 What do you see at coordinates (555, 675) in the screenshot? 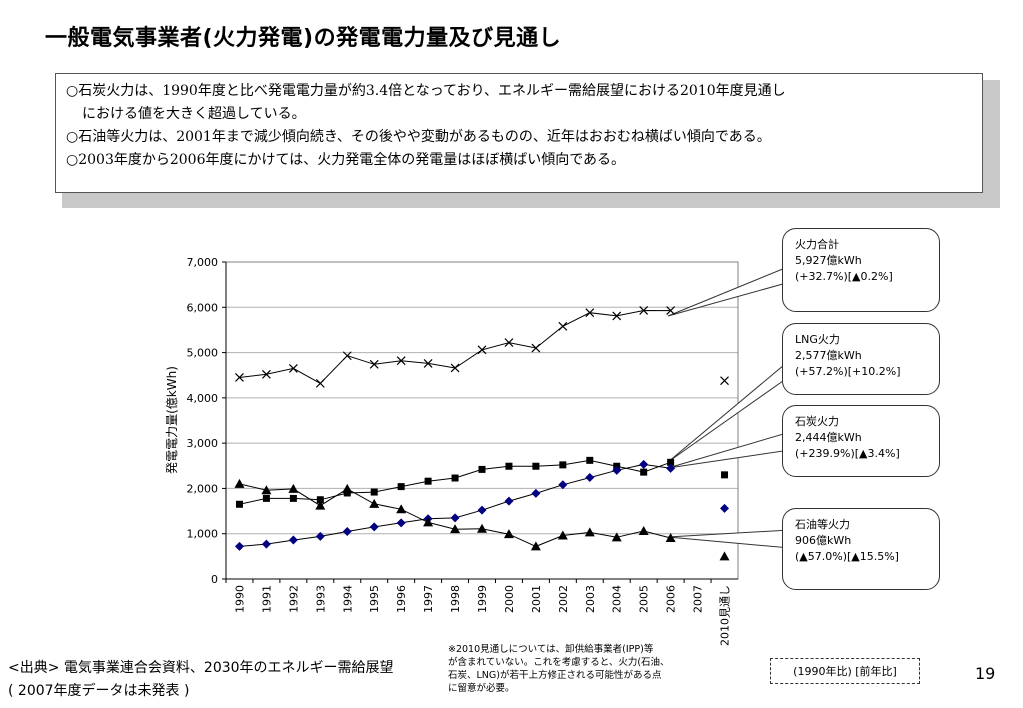
I see `note-line: 石炭、LNG)が若干上方修正される可能性がある点` at bounding box center [555, 675].